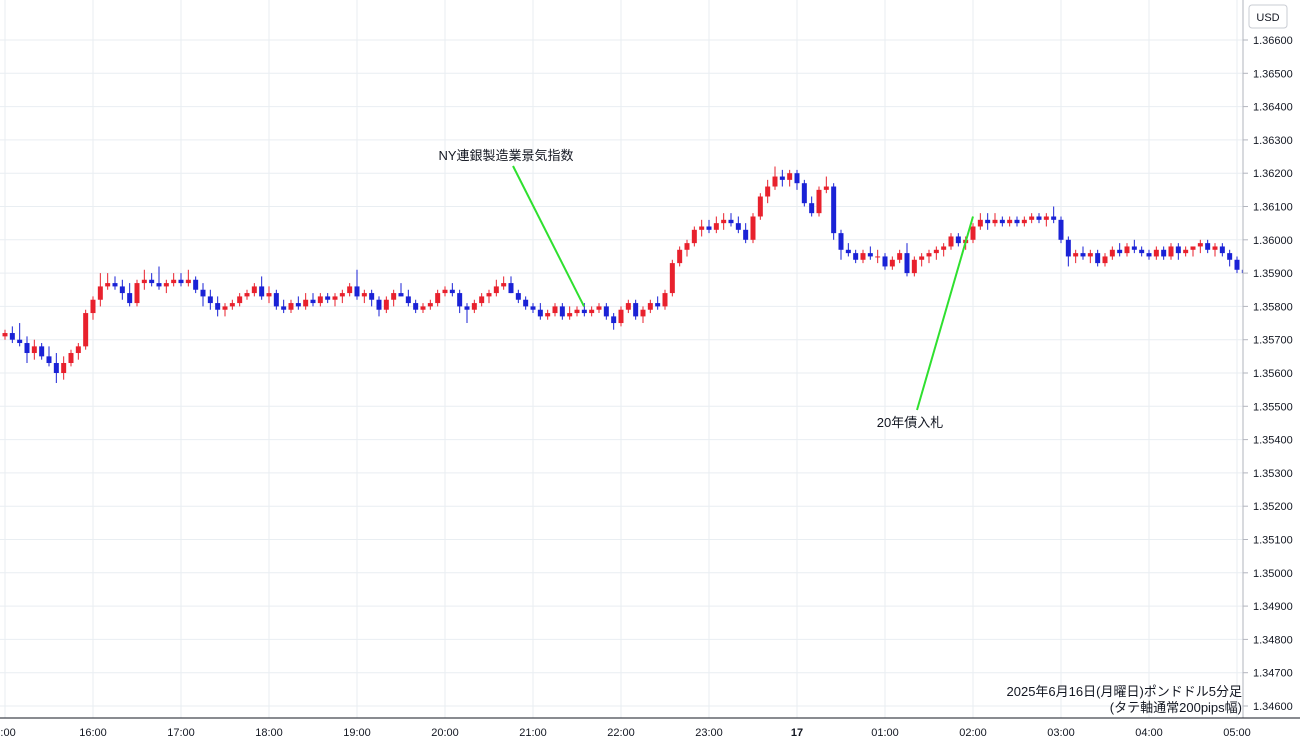 The image size is (1300, 745). What do you see at coordinates (1273, 607) in the screenshot?
I see `price-tick-label: 1.34900` at bounding box center [1273, 607].